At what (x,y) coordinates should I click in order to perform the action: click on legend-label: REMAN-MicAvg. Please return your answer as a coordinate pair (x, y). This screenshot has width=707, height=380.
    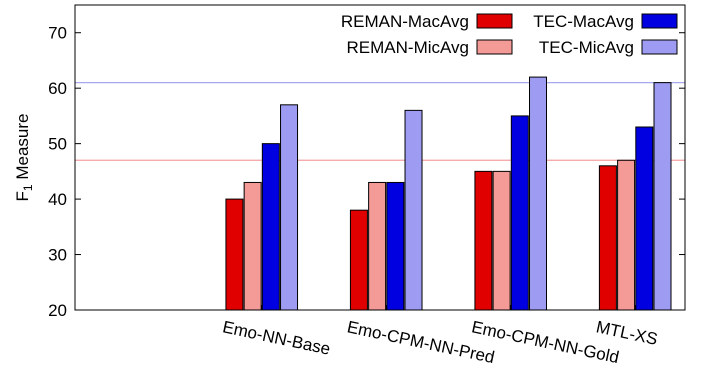
    Looking at the image, I should click on (408, 47).